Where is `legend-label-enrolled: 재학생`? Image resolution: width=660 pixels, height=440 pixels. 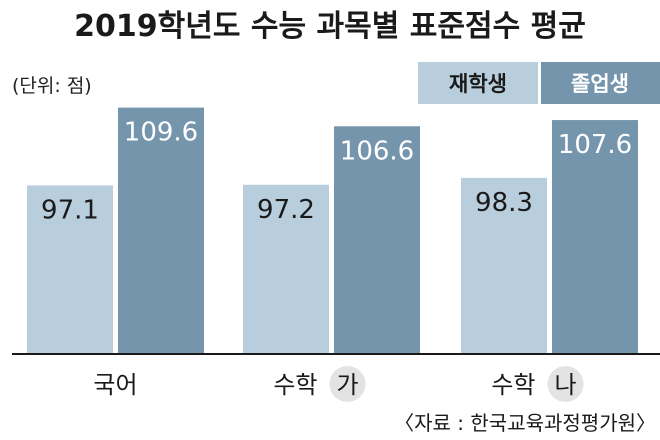 legend-label-enrolled: 재학생 is located at coordinates (478, 84).